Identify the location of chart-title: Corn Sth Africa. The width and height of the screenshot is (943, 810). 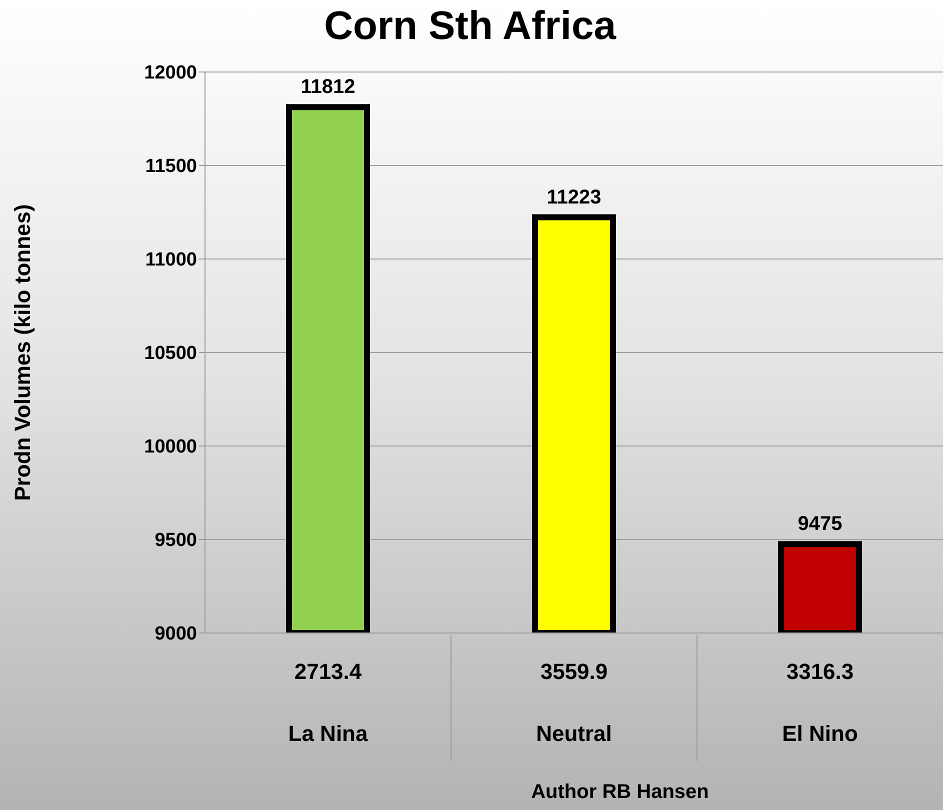
(470, 26).